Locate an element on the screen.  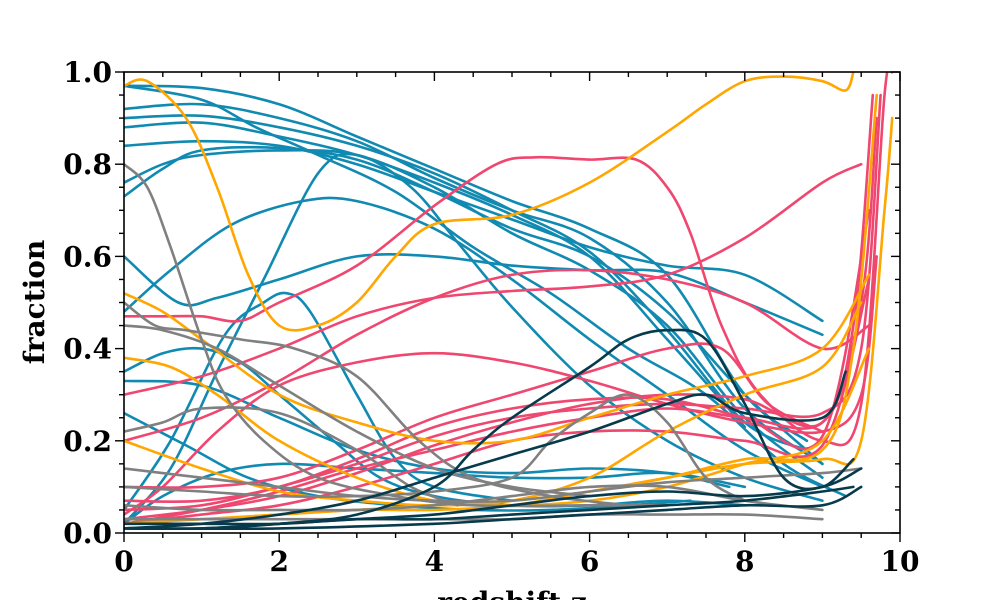
x-tick-label: 10 is located at coordinates (900, 561).